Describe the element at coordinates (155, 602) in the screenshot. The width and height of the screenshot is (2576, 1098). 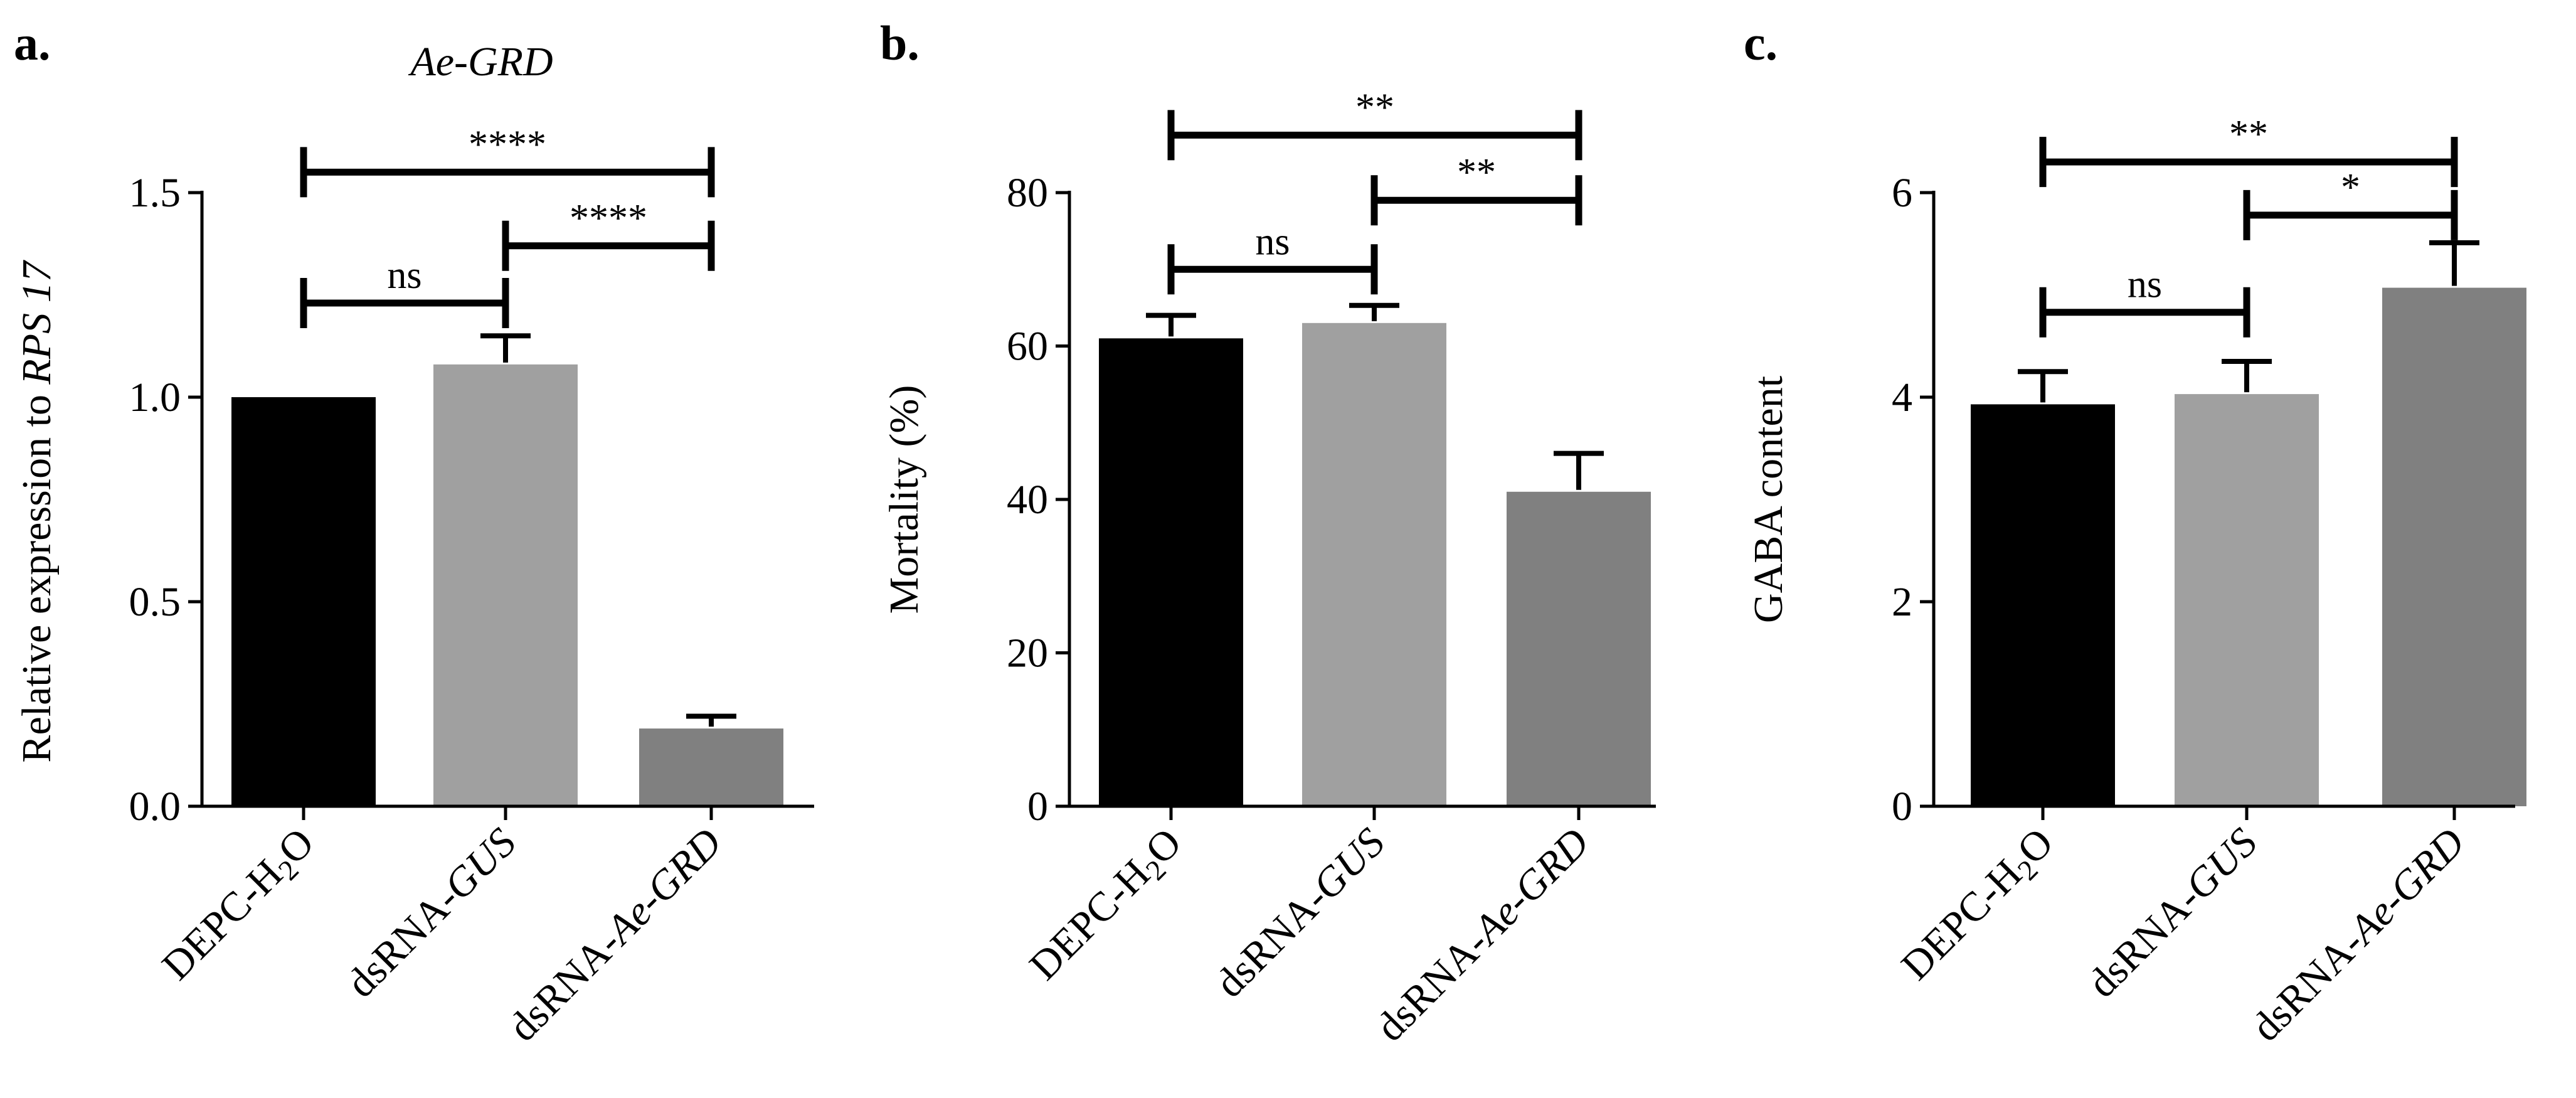
I see `y-tick-label: 0.5` at that location.